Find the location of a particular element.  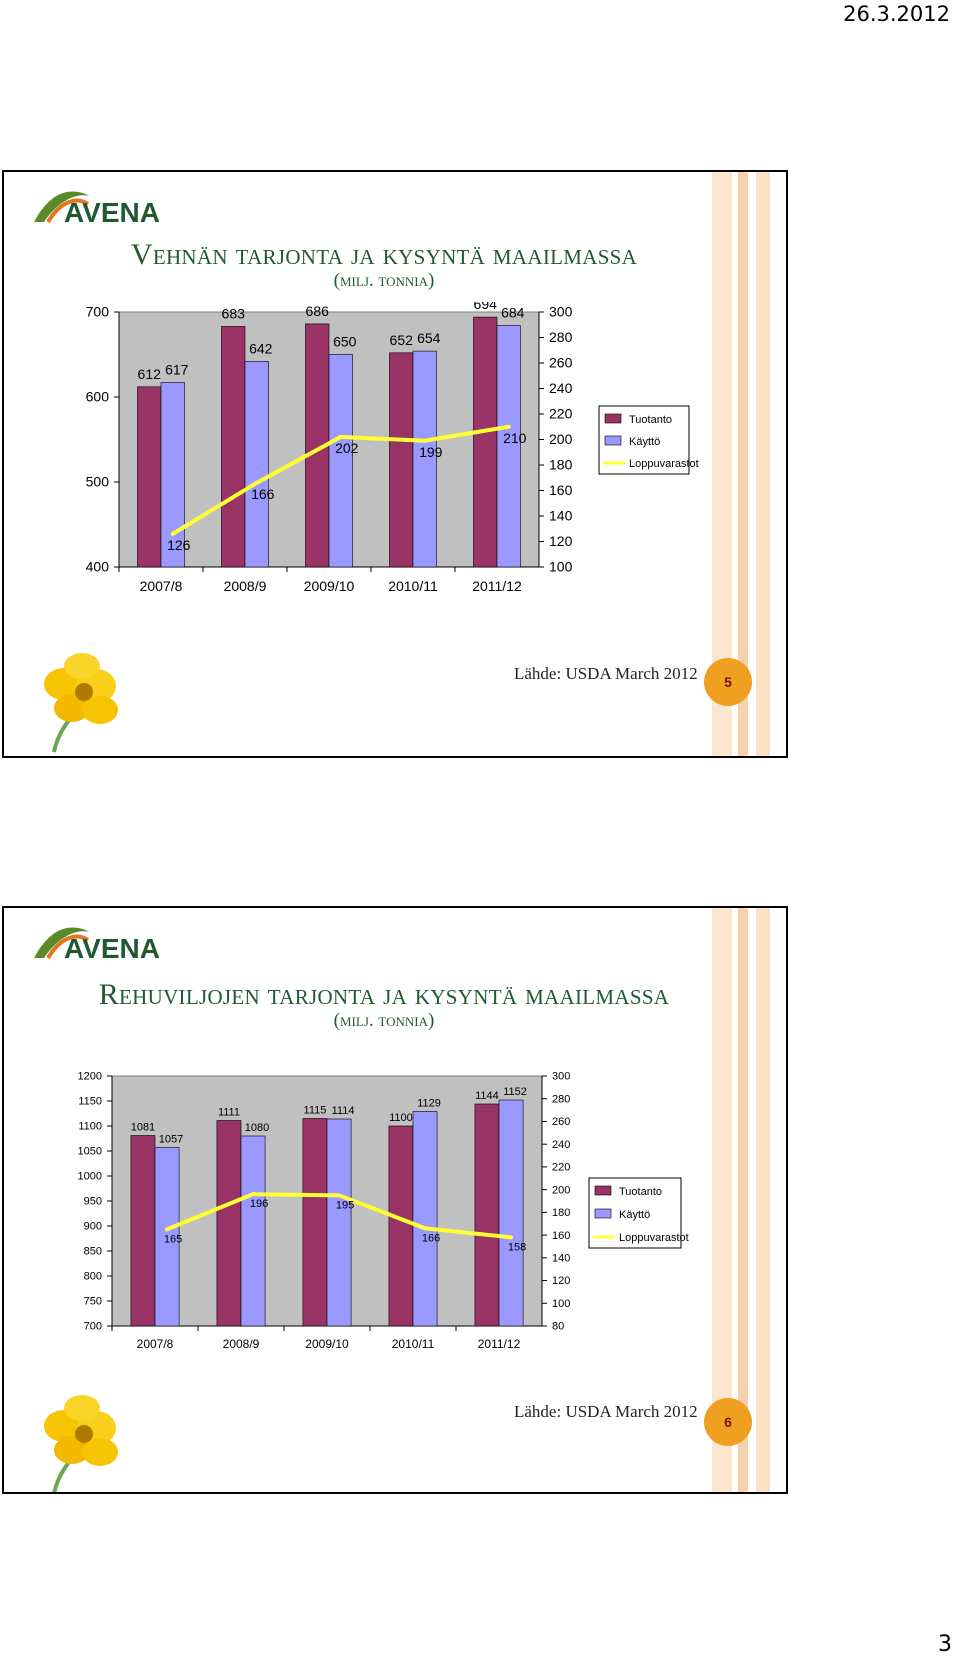

slide-title: Vehnän tarjonta ja kysyntä maailmassa is located at coordinates (384, 254).